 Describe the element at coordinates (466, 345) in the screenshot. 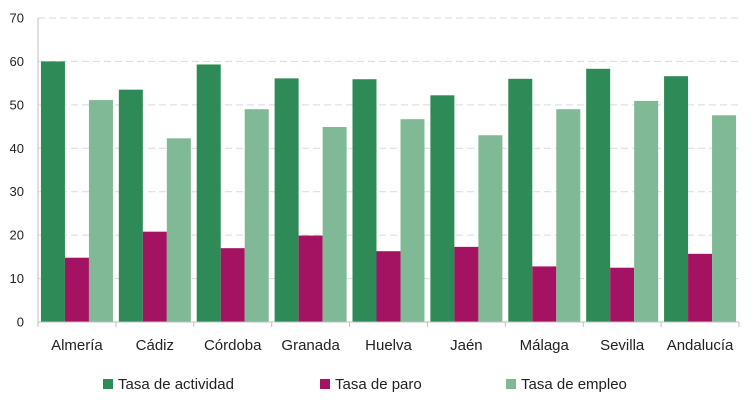

I see `x-category-label: Jaén` at that location.